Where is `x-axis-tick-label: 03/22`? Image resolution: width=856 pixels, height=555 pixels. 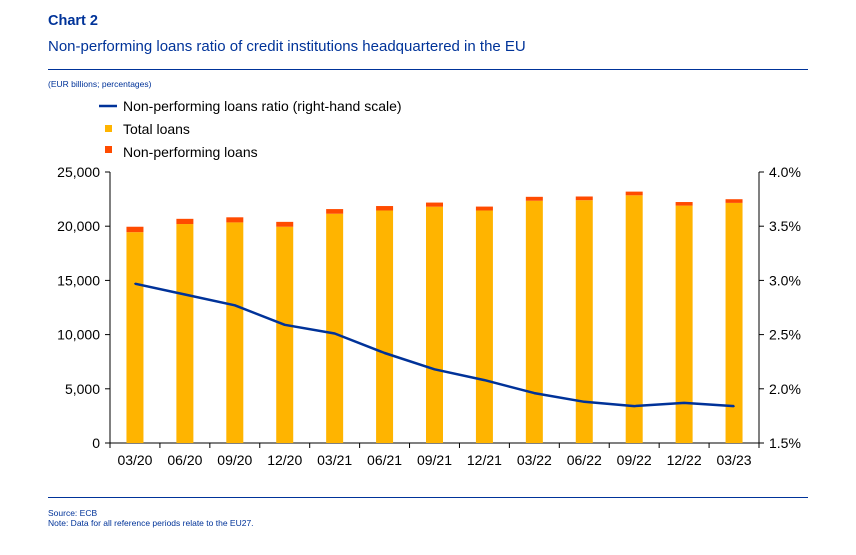
x-axis-tick-label: 03/22 is located at coordinates (534, 460).